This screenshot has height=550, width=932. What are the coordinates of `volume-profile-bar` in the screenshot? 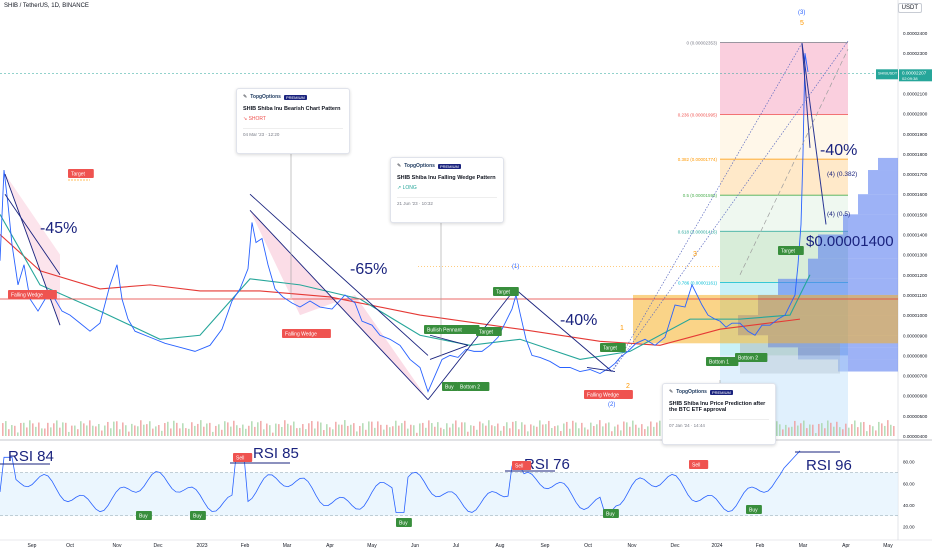 It's located at (838, 286).